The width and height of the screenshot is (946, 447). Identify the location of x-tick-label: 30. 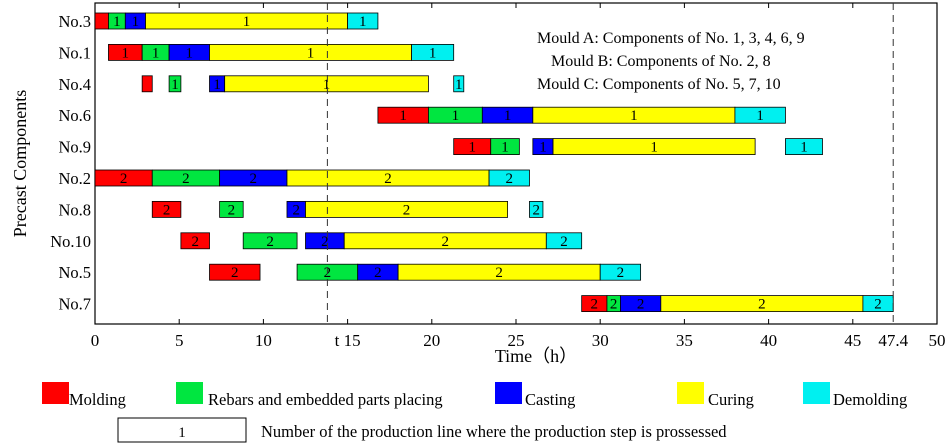
(600, 340).